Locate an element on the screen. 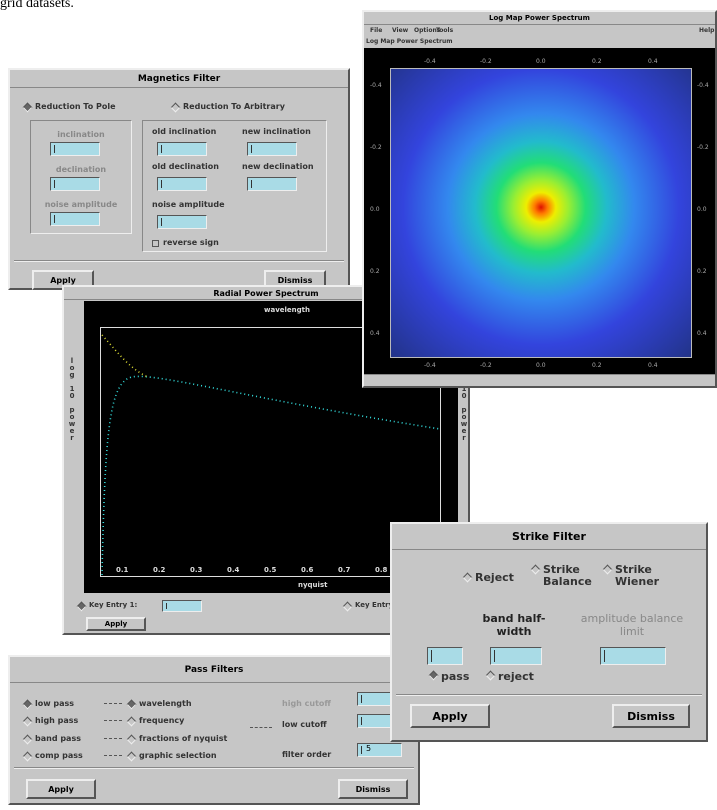 The height and width of the screenshot is (810, 717). plot-frame is located at coordinates (270, 452).